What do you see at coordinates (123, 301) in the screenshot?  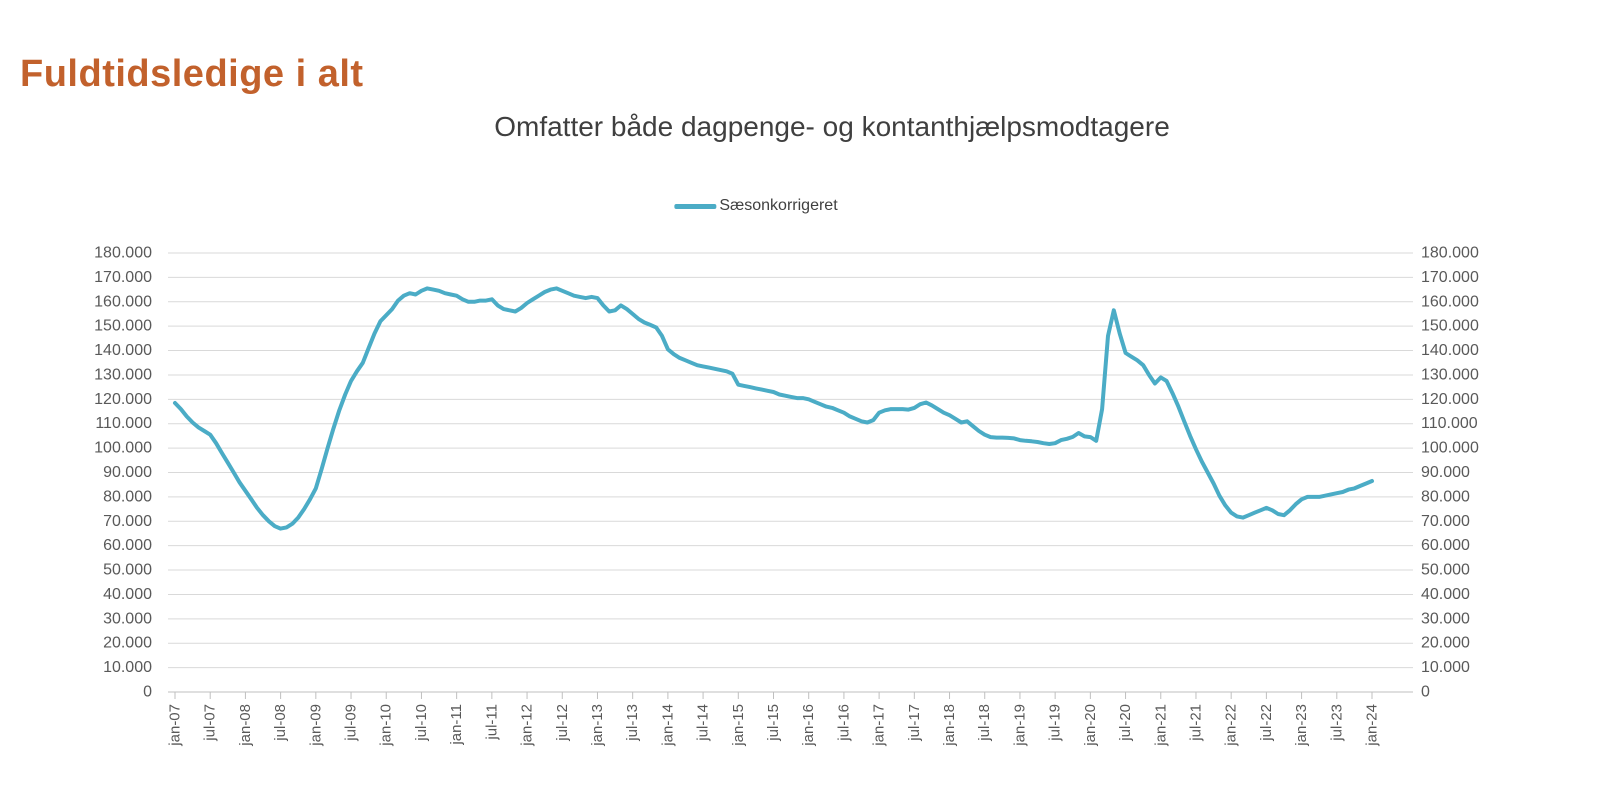 I see `y-axis-label-left: 160.000` at bounding box center [123, 301].